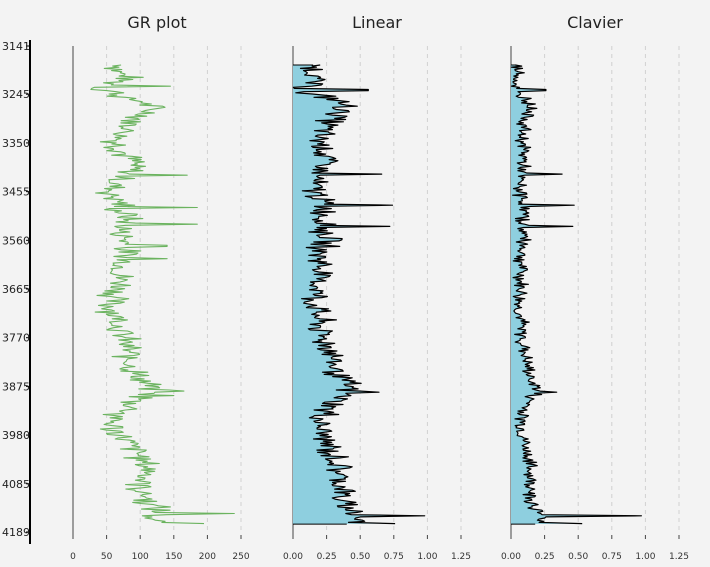  I want to click on depth-tick-label: 3875, so click(16, 386).